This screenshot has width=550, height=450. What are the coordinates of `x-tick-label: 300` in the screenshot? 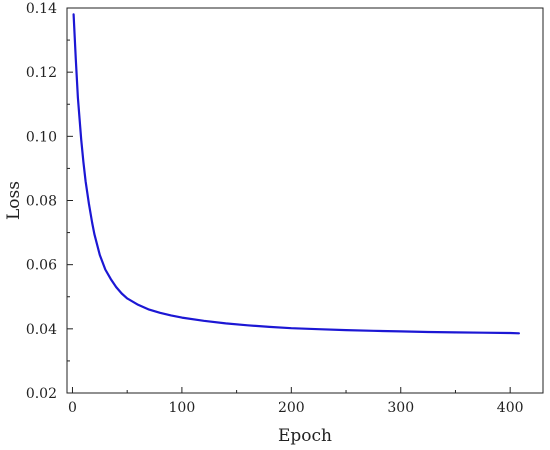 It's located at (400, 408).